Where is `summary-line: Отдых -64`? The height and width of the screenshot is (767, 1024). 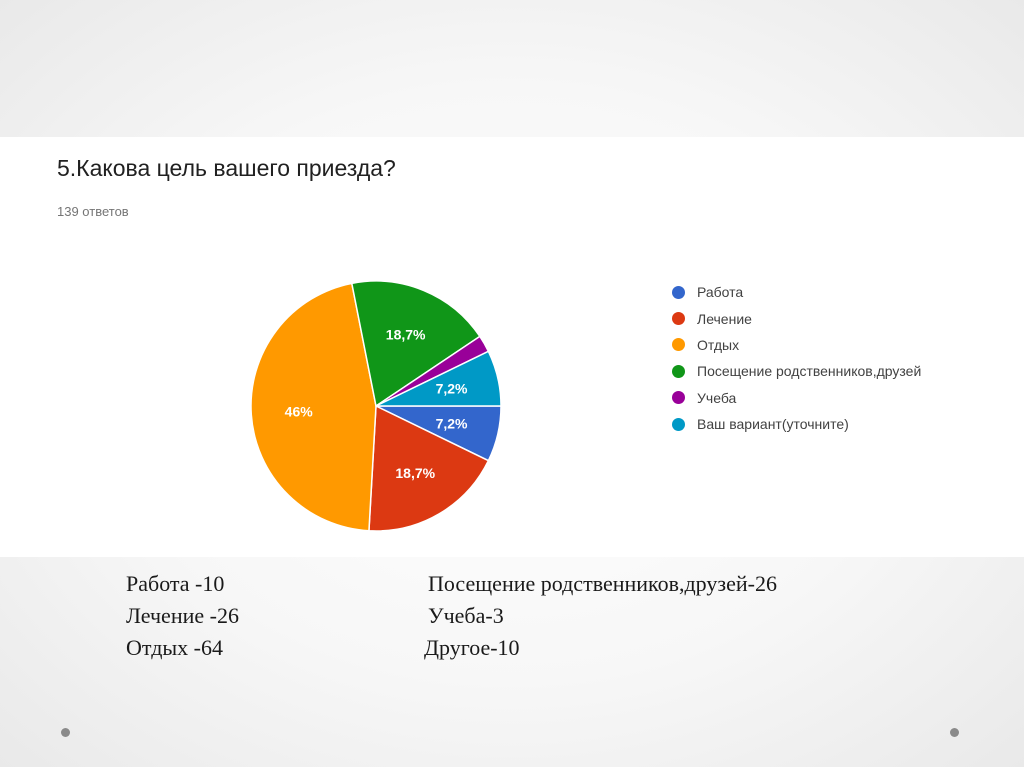 summary-line: Отдых -64 is located at coordinates (175, 647).